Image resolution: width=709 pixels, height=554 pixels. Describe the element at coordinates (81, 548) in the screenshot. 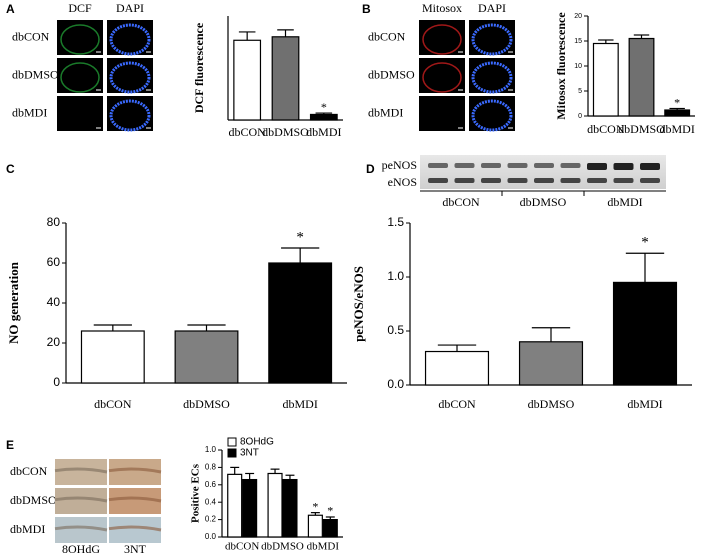

I see `column-label: 8OHdG` at that location.